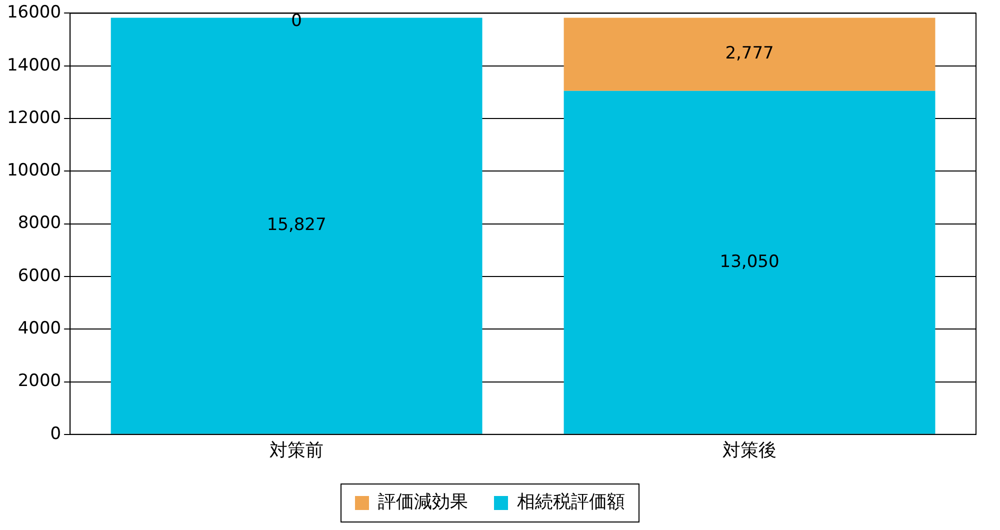 Image resolution: width=1000 pixels, height=530 pixels. Describe the element at coordinates (34, 65) in the screenshot. I see `y-tick-label: 14000` at that location.